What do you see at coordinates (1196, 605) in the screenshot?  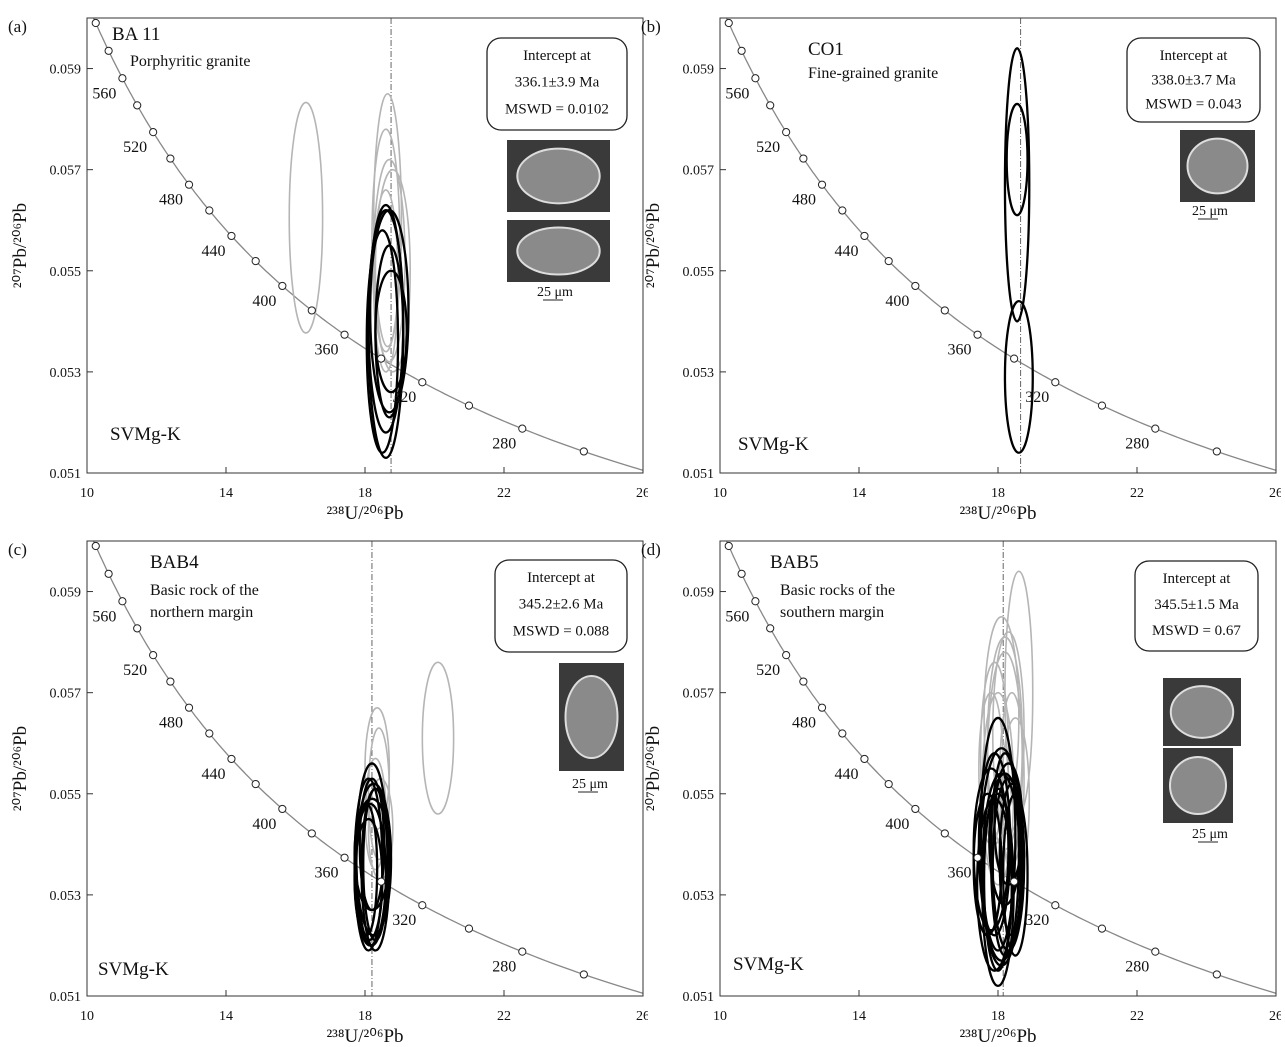 I see `intercept-text: 345.5±1.5 Ma` at bounding box center [1196, 605].